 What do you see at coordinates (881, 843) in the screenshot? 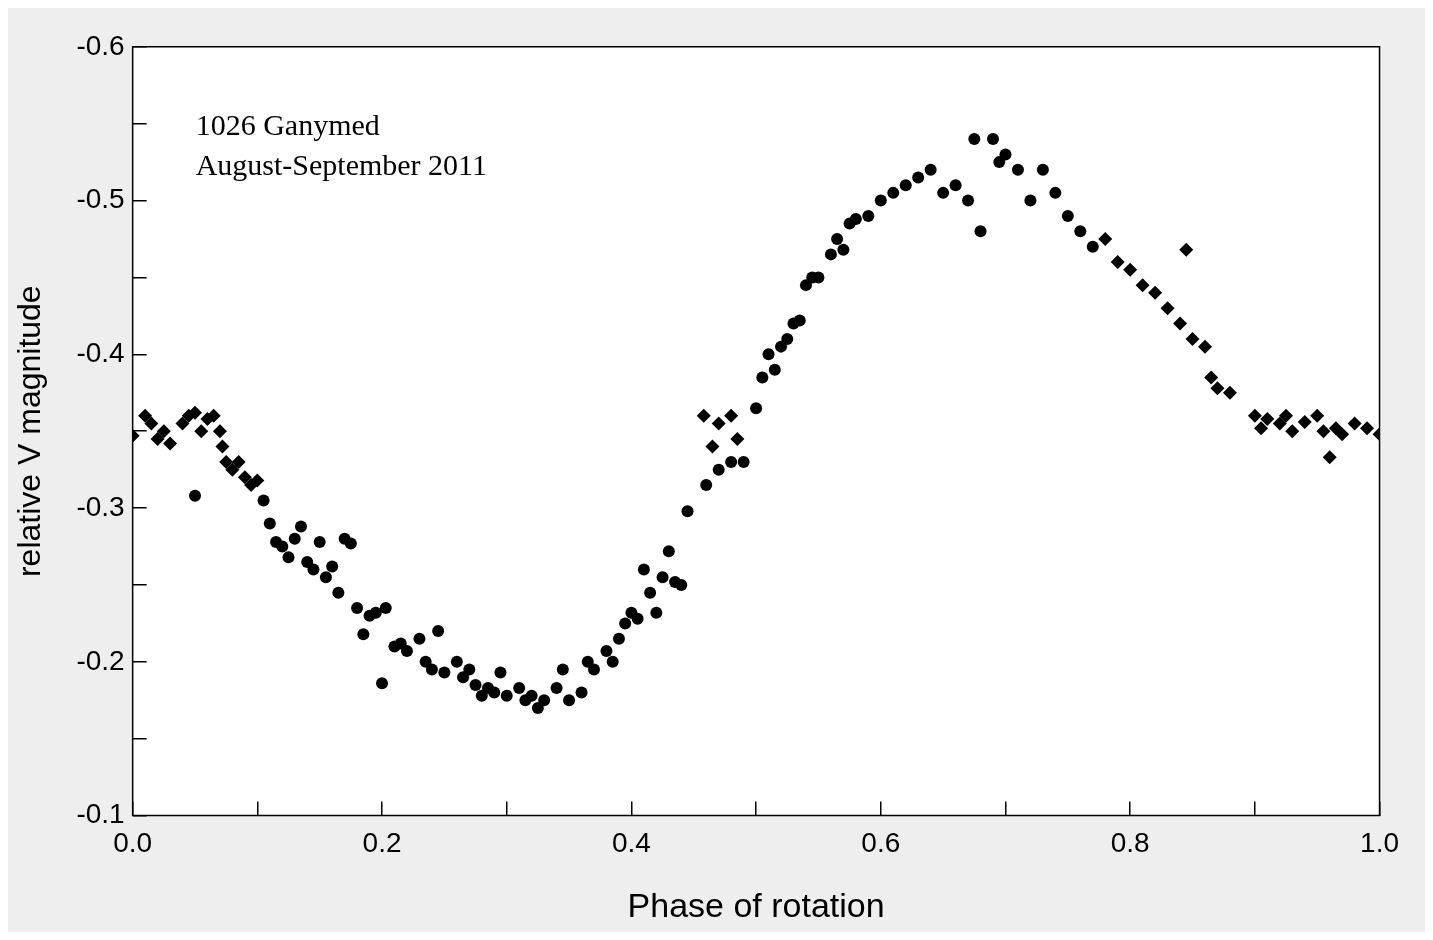
I see `x-tick-label: 0.6` at bounding box center [881, 843].